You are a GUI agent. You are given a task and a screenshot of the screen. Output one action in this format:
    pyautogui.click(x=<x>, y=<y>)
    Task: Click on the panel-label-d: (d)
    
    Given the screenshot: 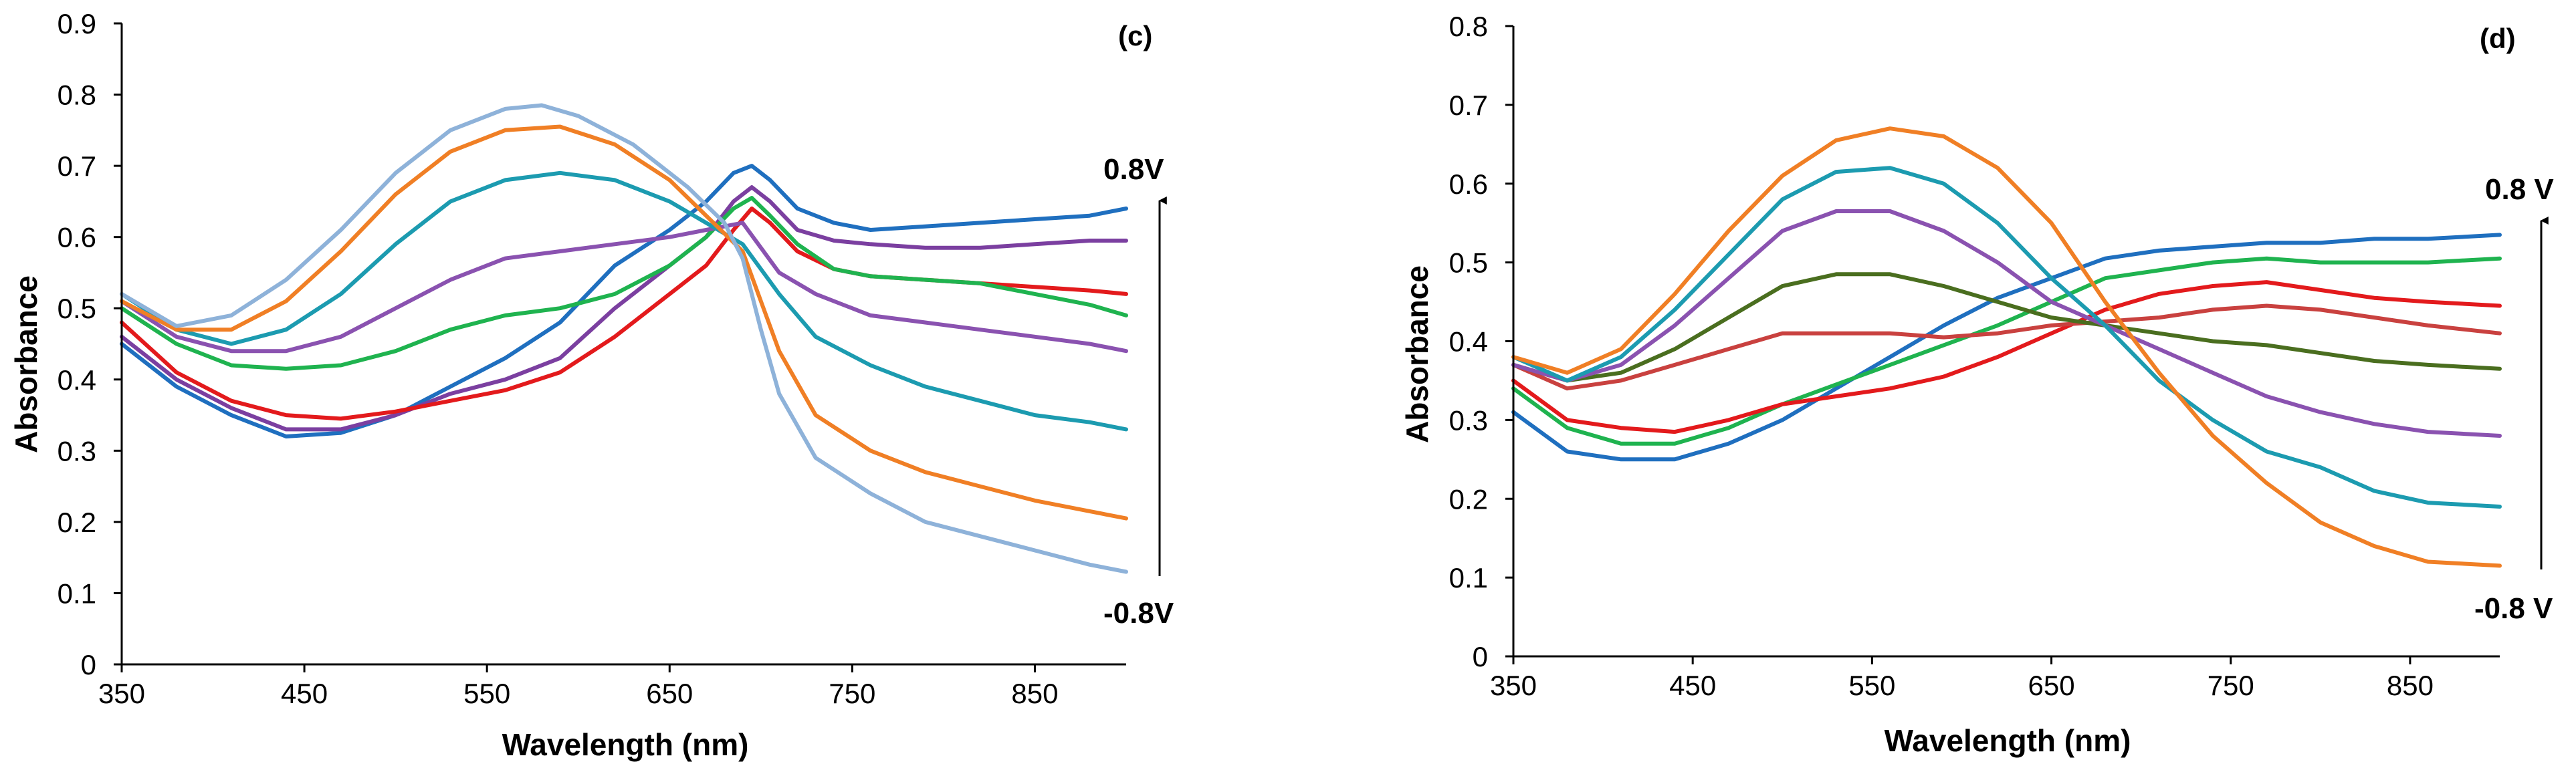 What is the action you would take?
    pyautogui.click(x=2498, y=38)
    